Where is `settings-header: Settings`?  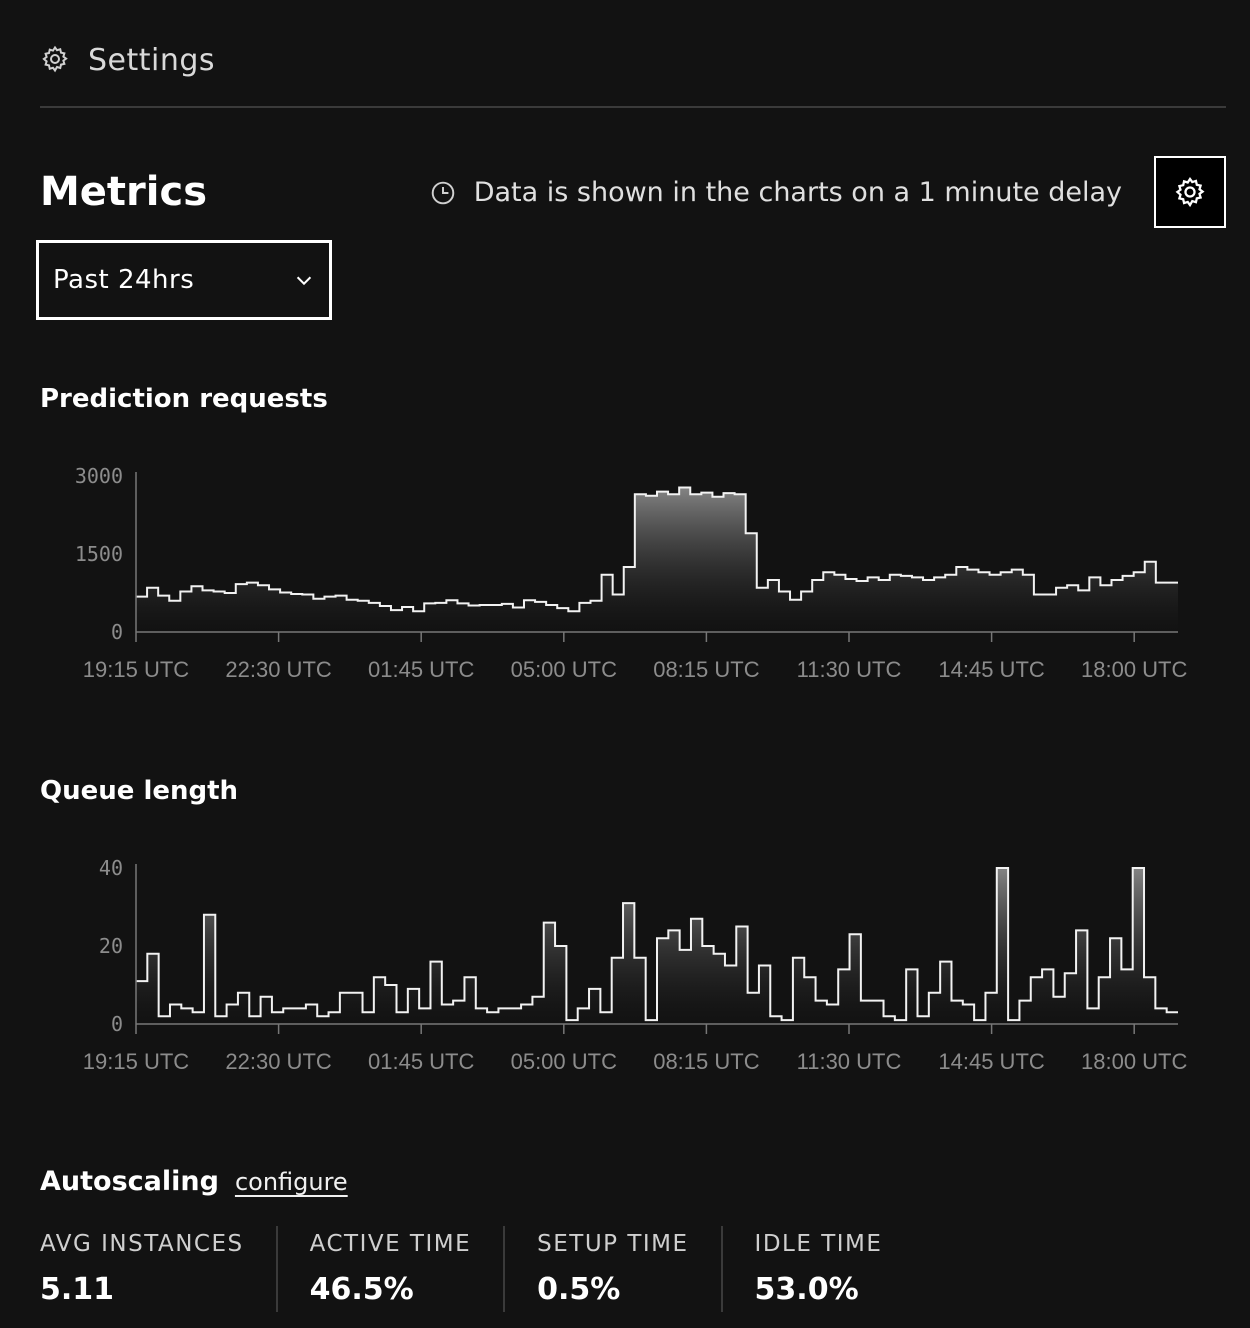
settings-header: Settings is located at coordinates (633, 74).